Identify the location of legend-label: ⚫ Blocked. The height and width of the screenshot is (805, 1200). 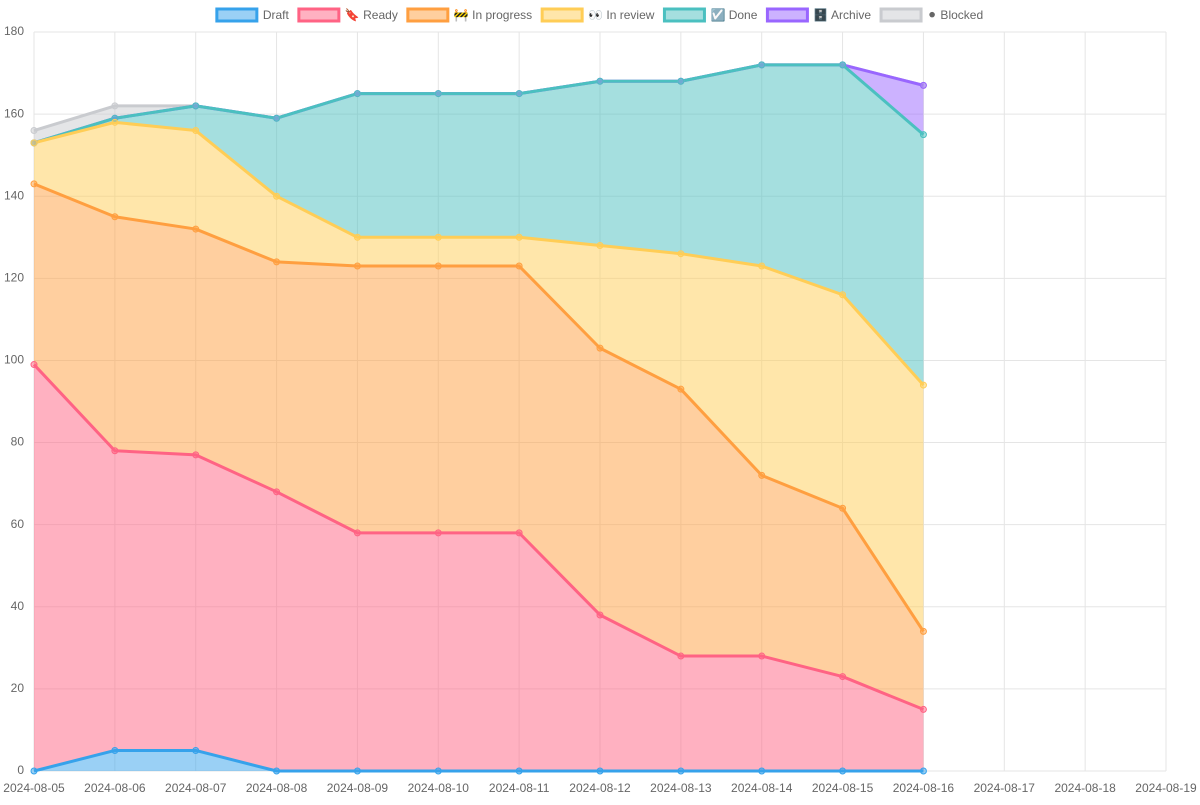
(955, 15).